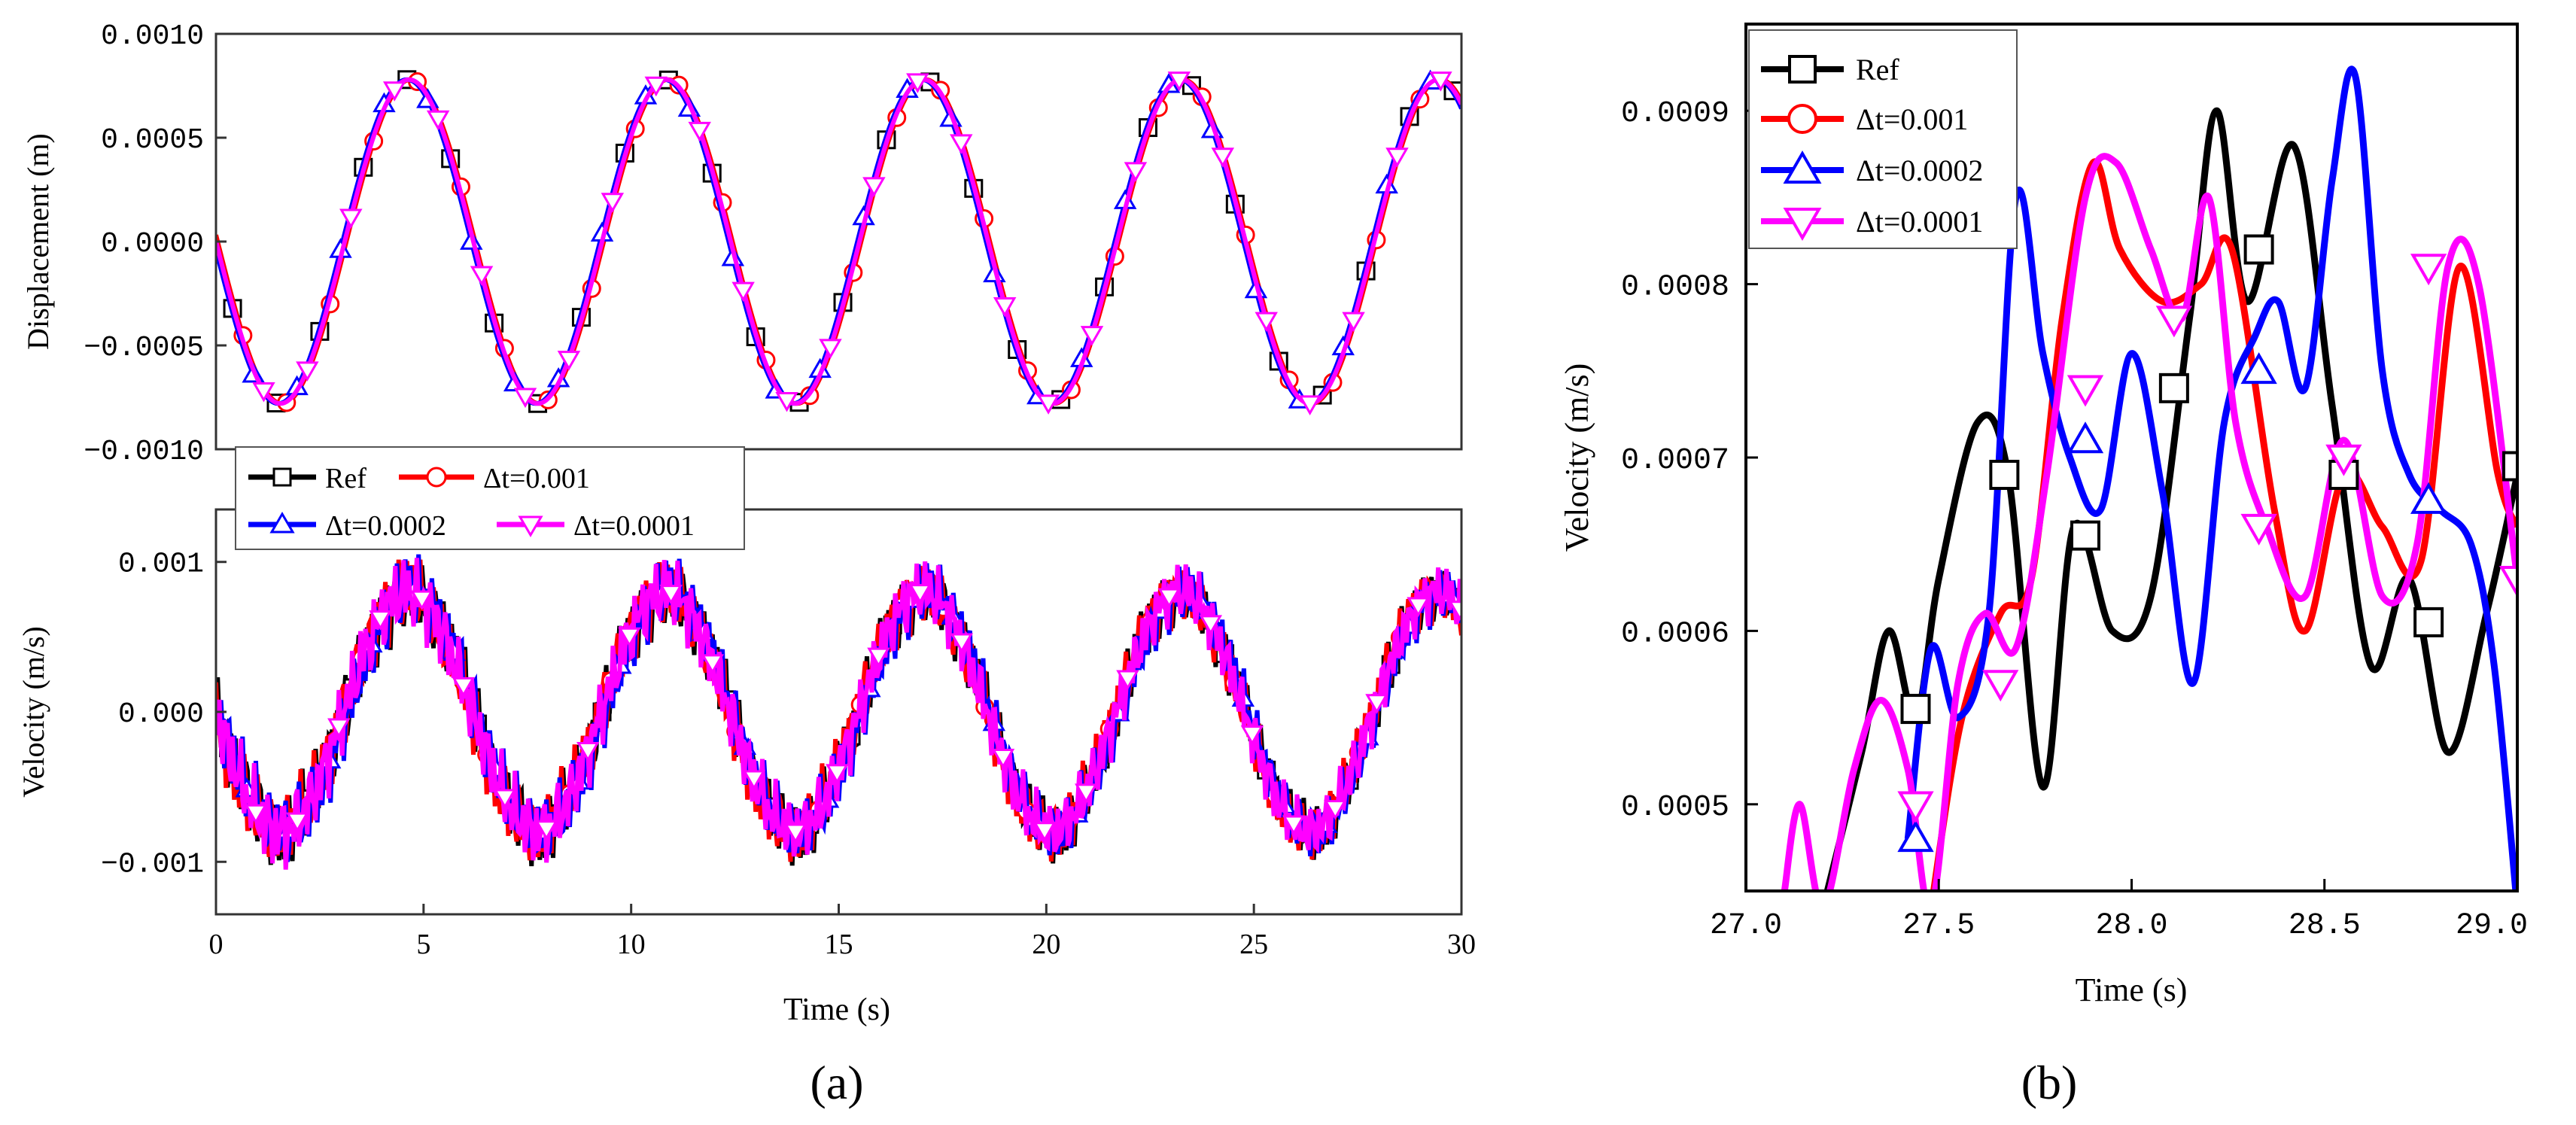 The height and width of the screenshot is (1125, 2576). What do you see at coordinates (1920, 170) in the screenshot?
I see `legend-b-dt-0002-label: Δt=0.0002` at bounding box center [1920, 170].